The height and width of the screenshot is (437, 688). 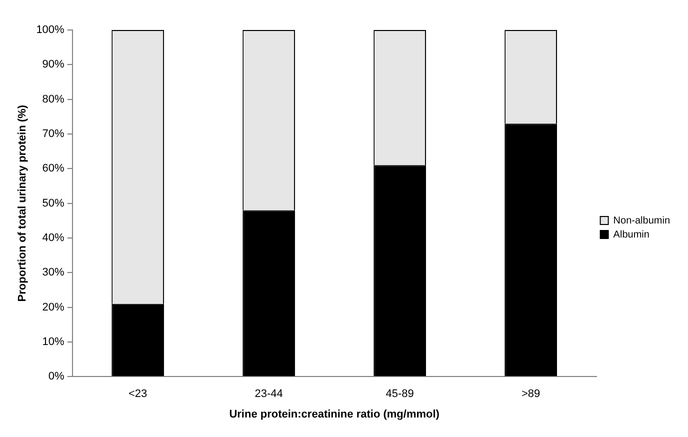 I want to click on y-tick-label: 10%, so click(x=53, y=342).